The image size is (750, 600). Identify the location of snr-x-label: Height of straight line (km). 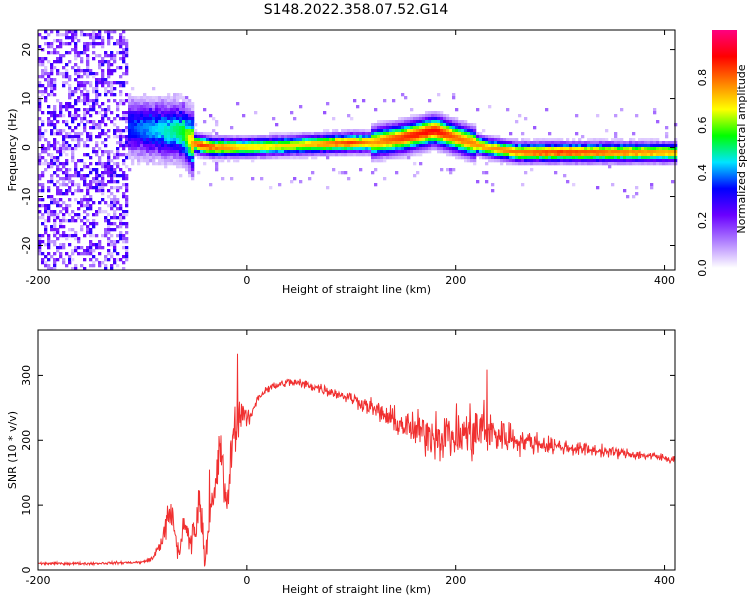
(356, 589).